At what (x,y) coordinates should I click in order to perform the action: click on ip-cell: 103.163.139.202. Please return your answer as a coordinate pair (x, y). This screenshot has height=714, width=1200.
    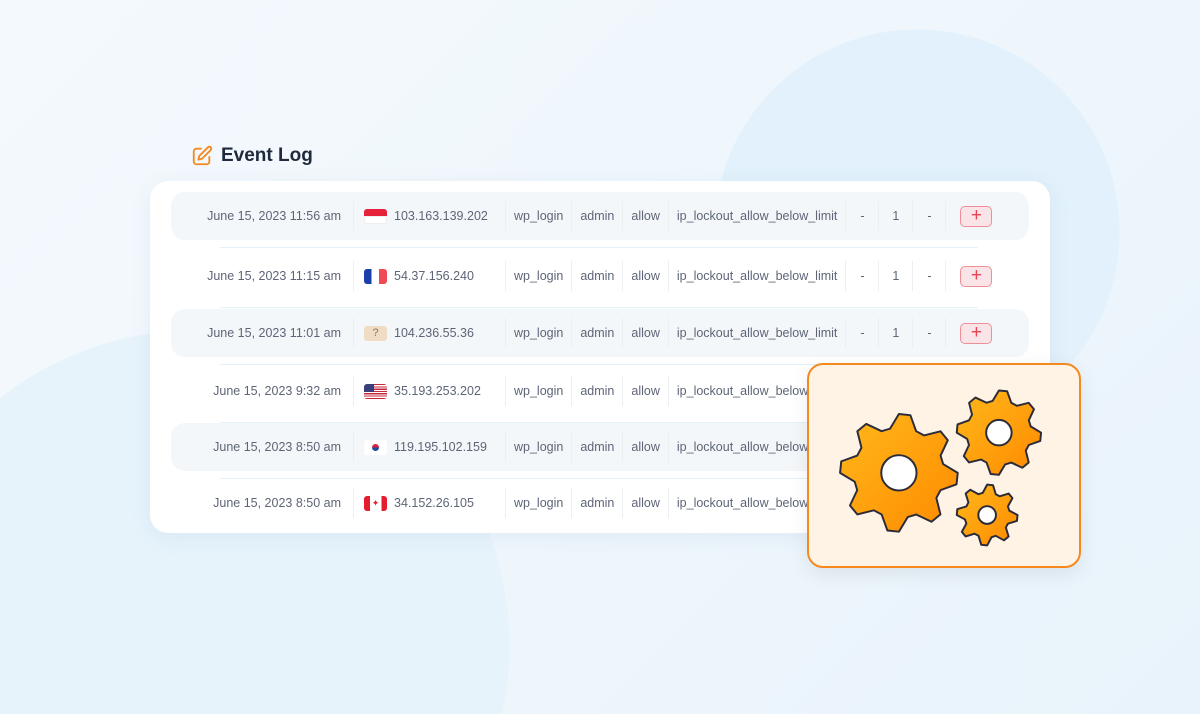
    Looking at the image, I should click on (430, 216).